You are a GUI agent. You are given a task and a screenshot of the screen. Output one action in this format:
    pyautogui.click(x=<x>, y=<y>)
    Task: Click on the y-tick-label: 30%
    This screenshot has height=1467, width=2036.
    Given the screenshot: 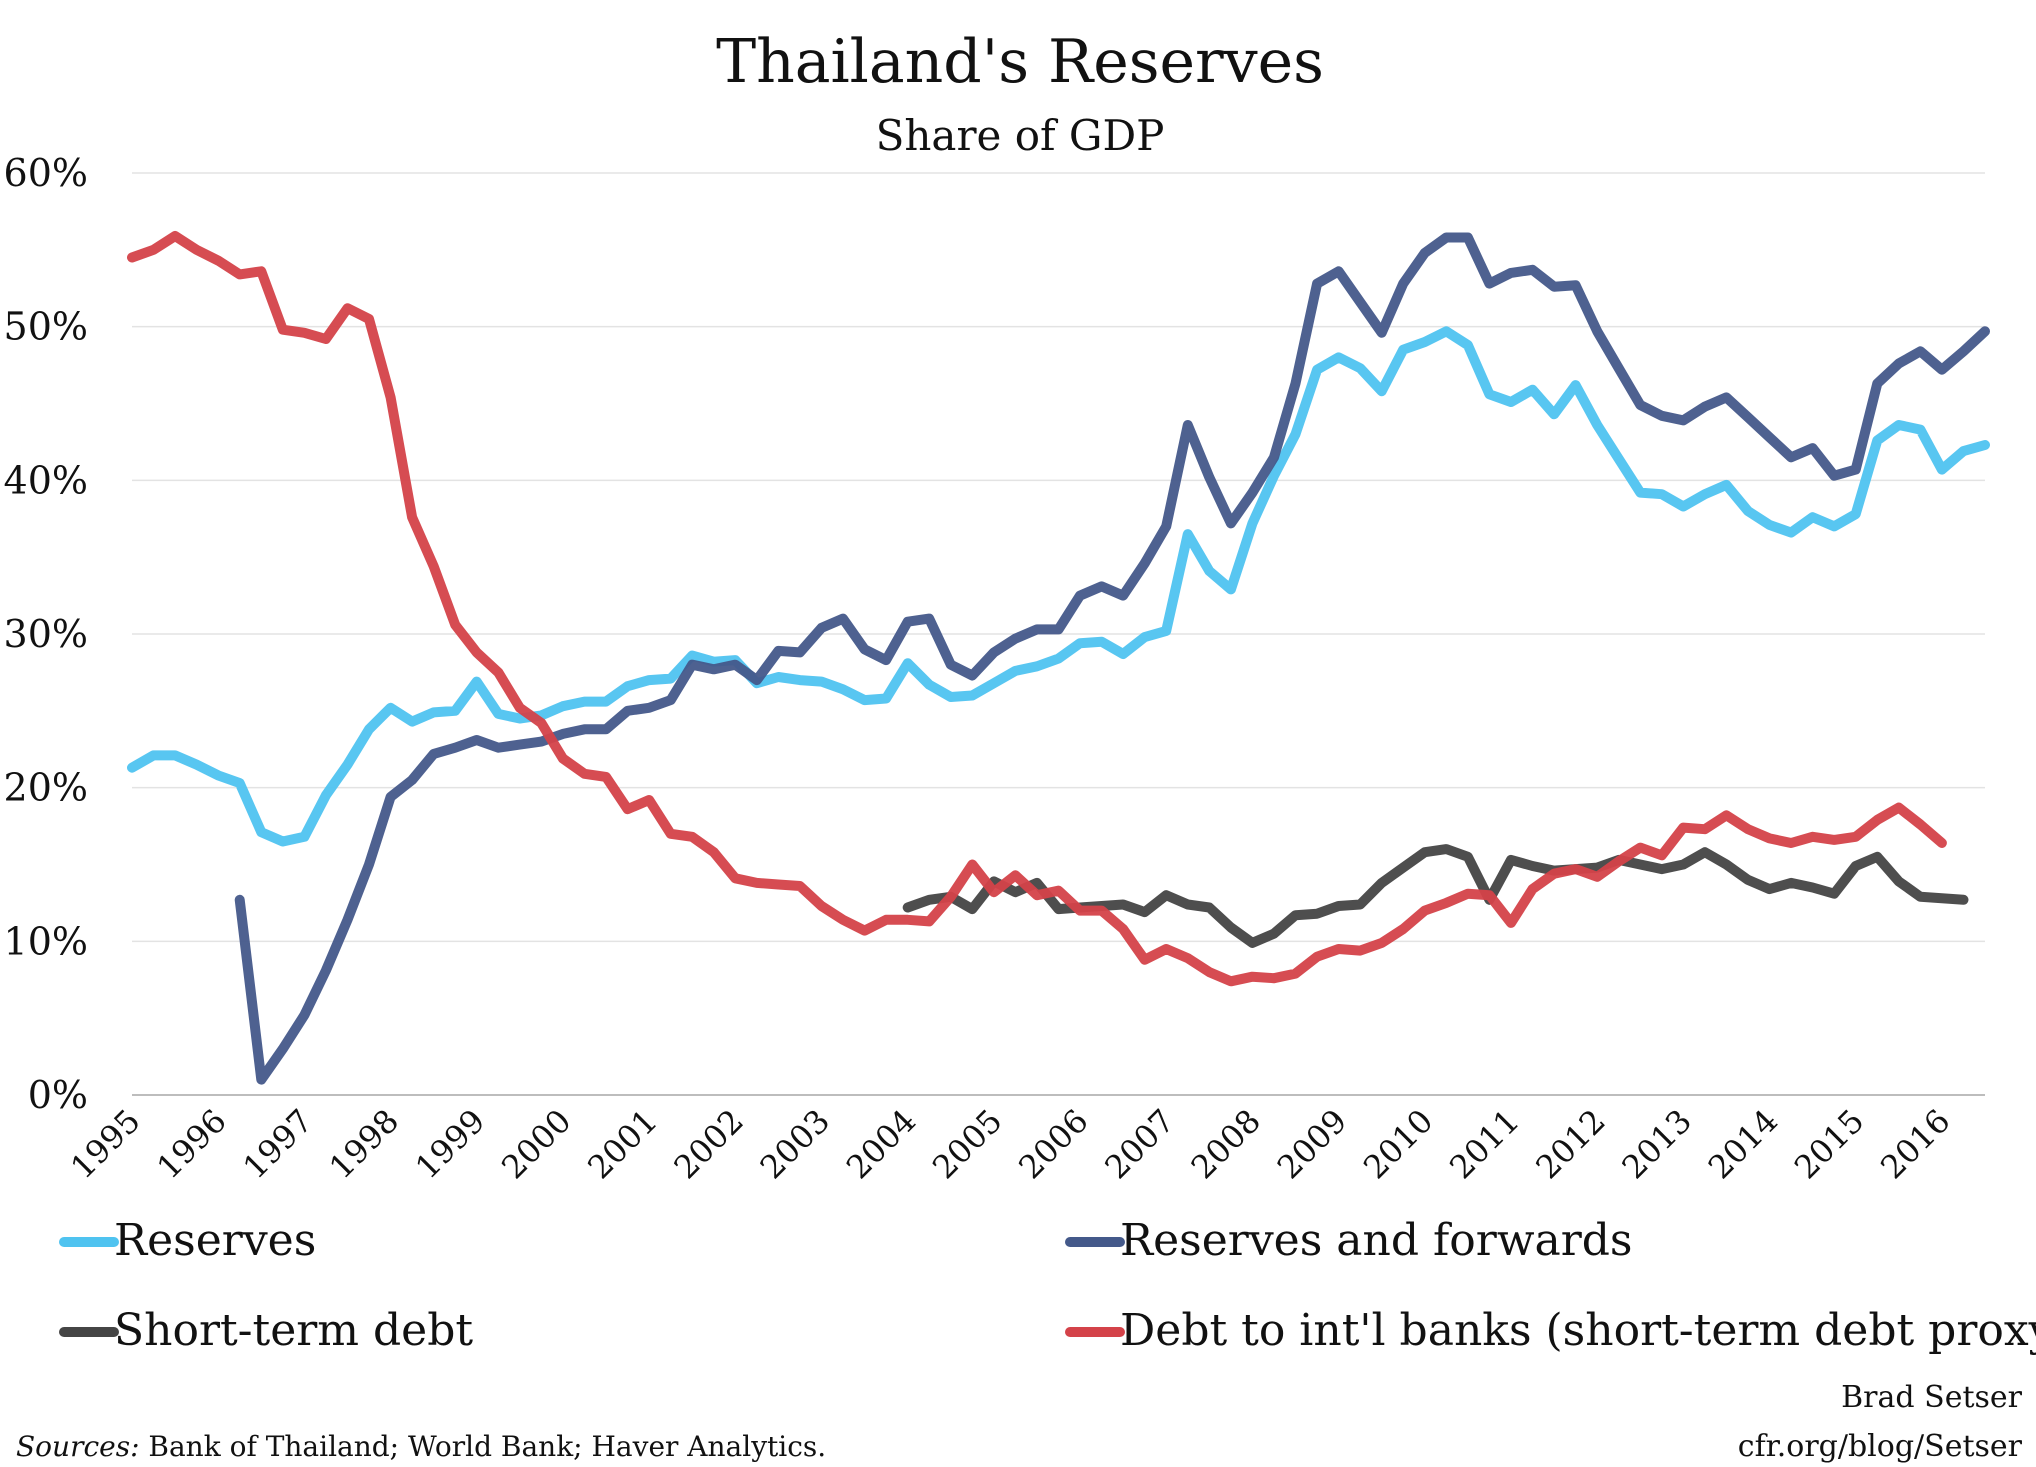 What is the action you would take?
    pyautogui.click(x=46, y=634)
    